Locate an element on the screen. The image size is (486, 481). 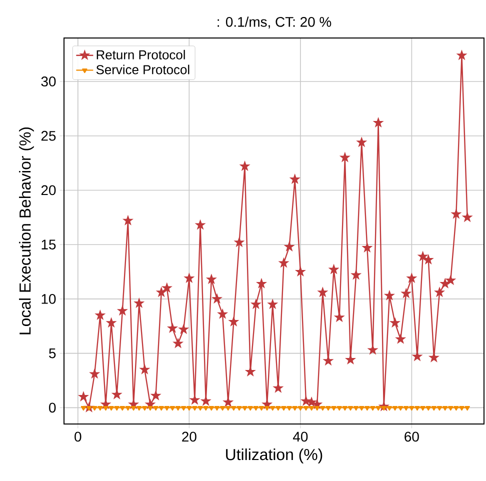
y-axis-title: Local Execution Behavior (%) is located at coordinates (26, 230).